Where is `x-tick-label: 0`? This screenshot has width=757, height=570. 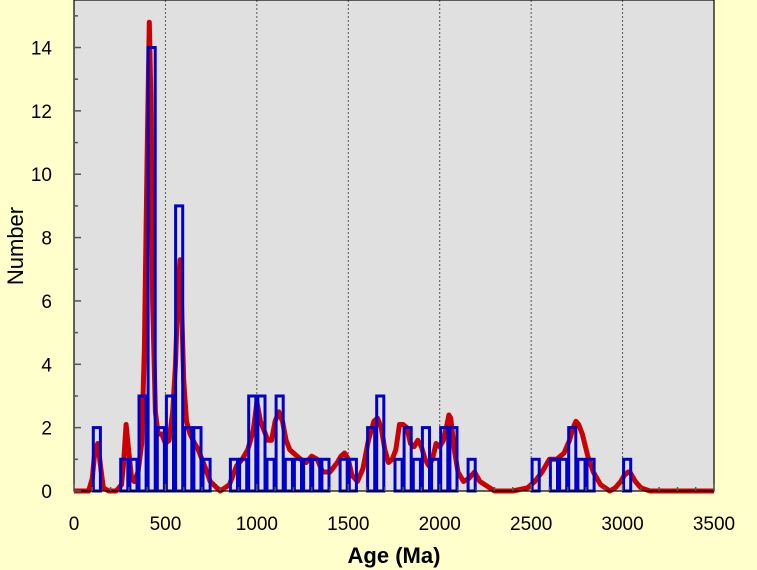
x-tick-label: 0 is located at coordinates (74, 524).